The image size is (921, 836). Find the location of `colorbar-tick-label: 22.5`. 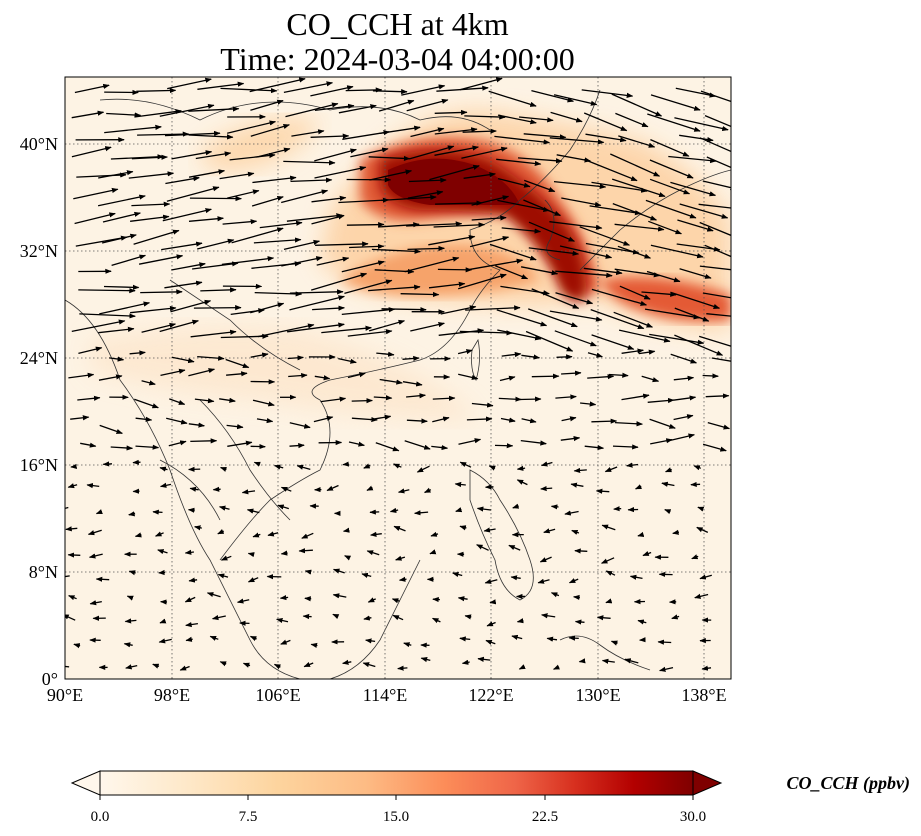

colorbar-tick-label: 22.5 is located at coordinates (545, 817).